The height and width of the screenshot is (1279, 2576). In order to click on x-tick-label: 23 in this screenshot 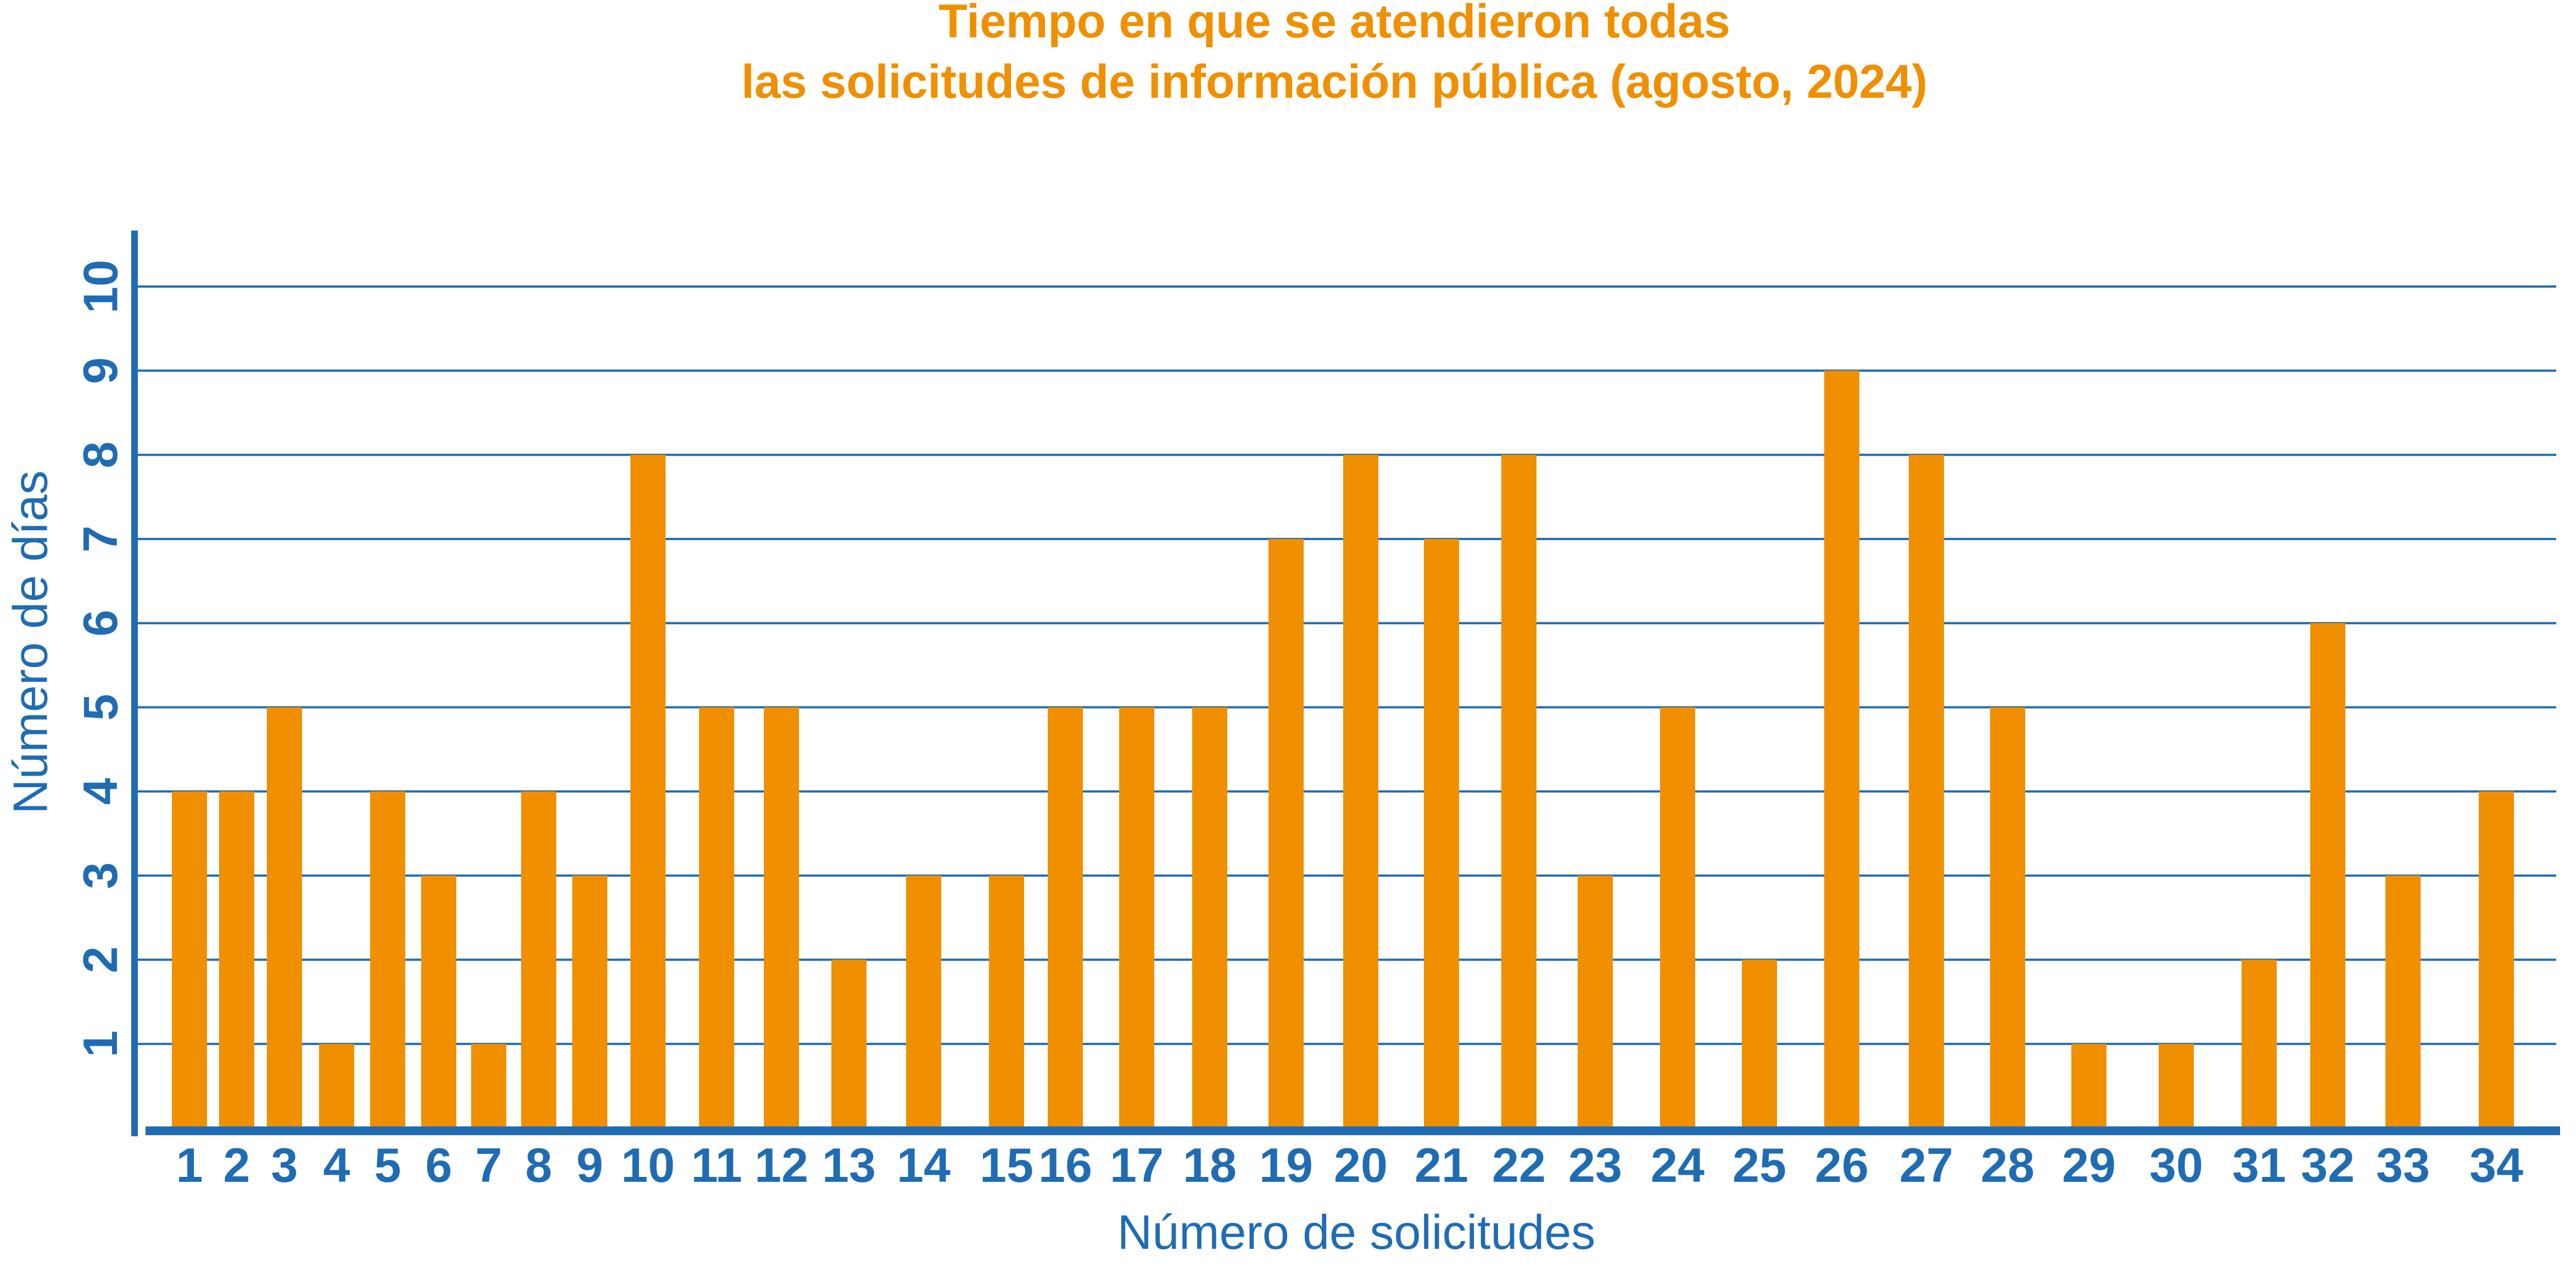, I will do `click(1595, 1165)`.